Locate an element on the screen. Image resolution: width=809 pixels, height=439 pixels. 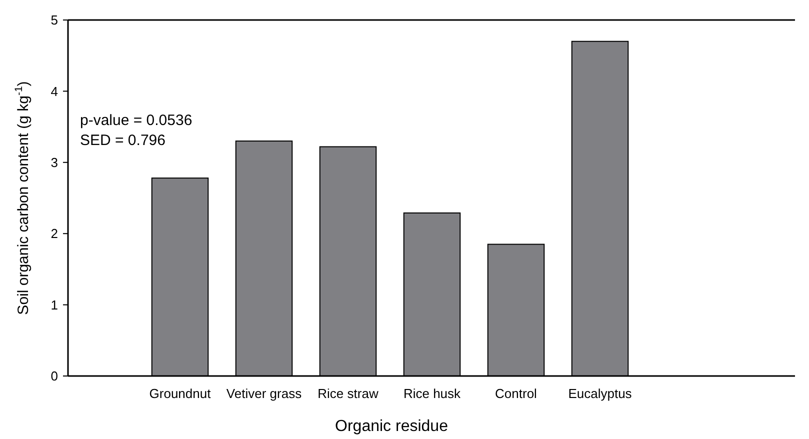
x-axis-title: Organic residue is located at coordinates (391, 426).